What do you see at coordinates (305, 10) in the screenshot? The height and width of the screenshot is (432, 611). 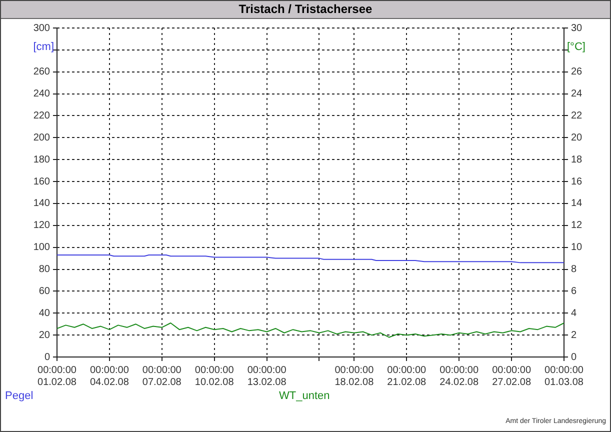 I see `chart-title: Tristach / Tristachersee` at bounding box center [305, 10].